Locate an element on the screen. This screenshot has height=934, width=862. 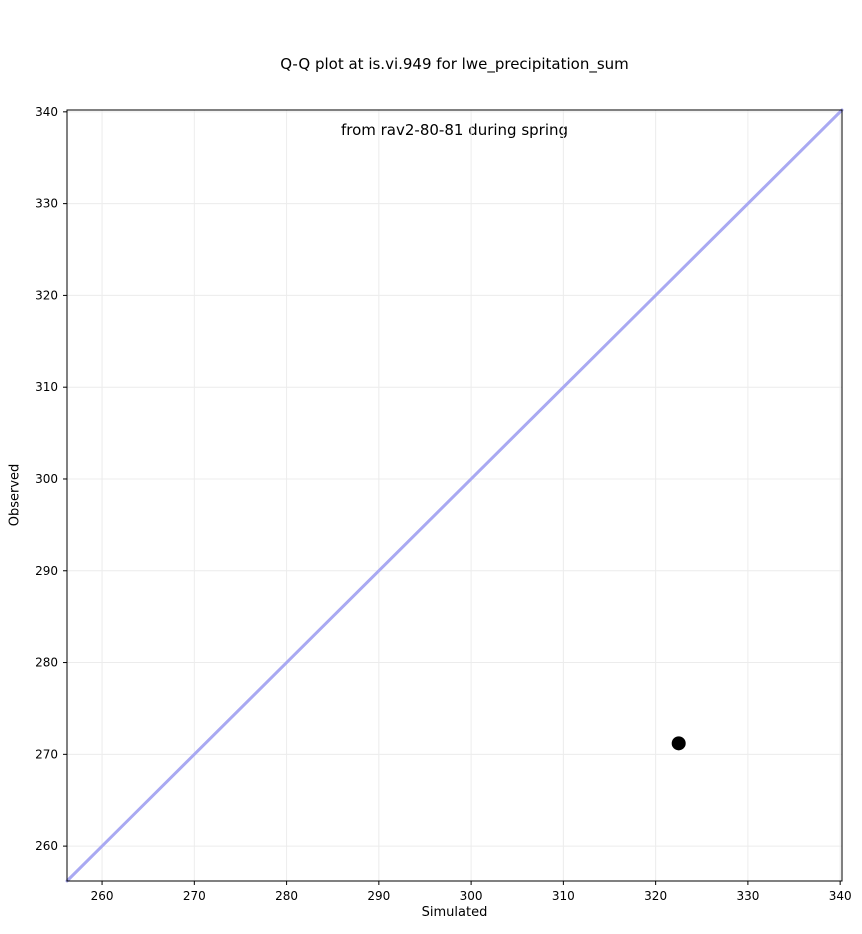
y-tick-label: 280 is located at coordinates (46, 663).